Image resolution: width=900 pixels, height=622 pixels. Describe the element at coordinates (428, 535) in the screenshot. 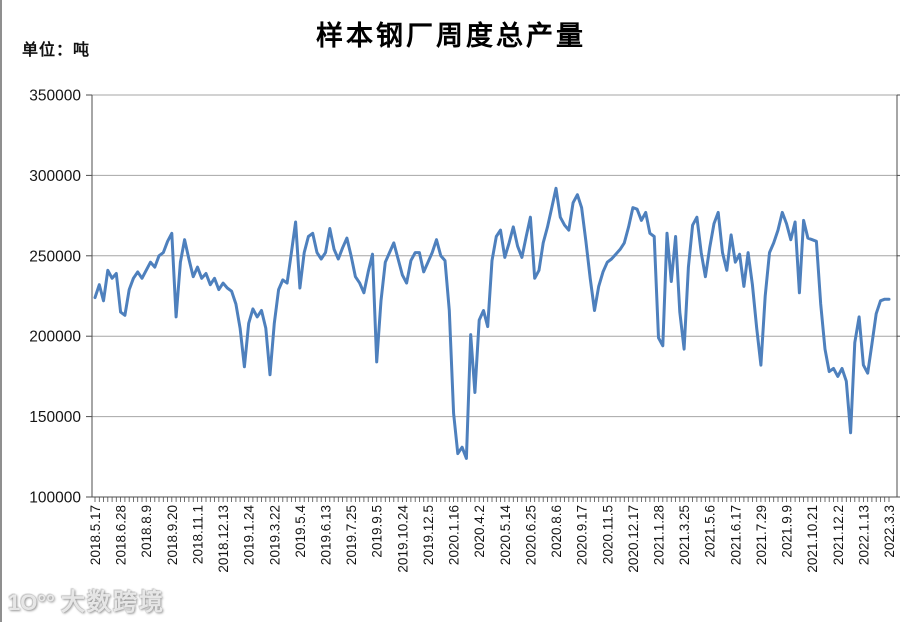

I see `x-tick-label: 2019.12.5` at that location.